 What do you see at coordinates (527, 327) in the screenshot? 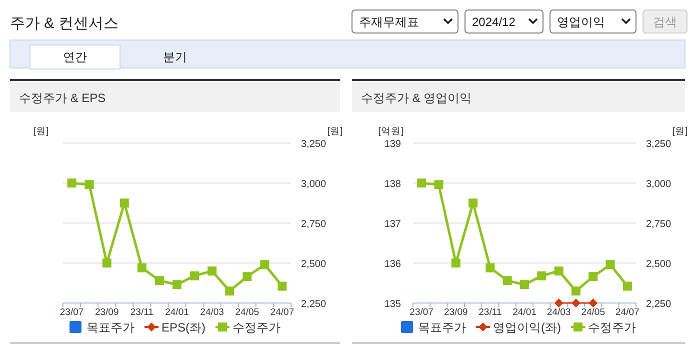
I see `legend-label: 영업이익(좌)` at bounding box center [527, 327].